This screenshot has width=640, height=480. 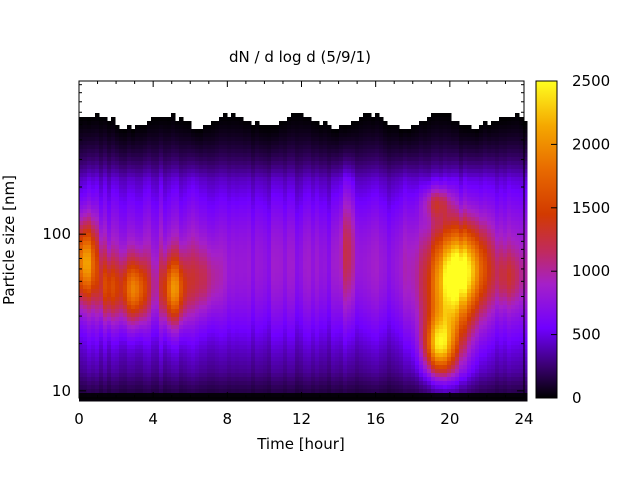 What do you see at coordinates (546, 239) in the screenshot?
I see `colorbar` at bounding box center [546, 239].